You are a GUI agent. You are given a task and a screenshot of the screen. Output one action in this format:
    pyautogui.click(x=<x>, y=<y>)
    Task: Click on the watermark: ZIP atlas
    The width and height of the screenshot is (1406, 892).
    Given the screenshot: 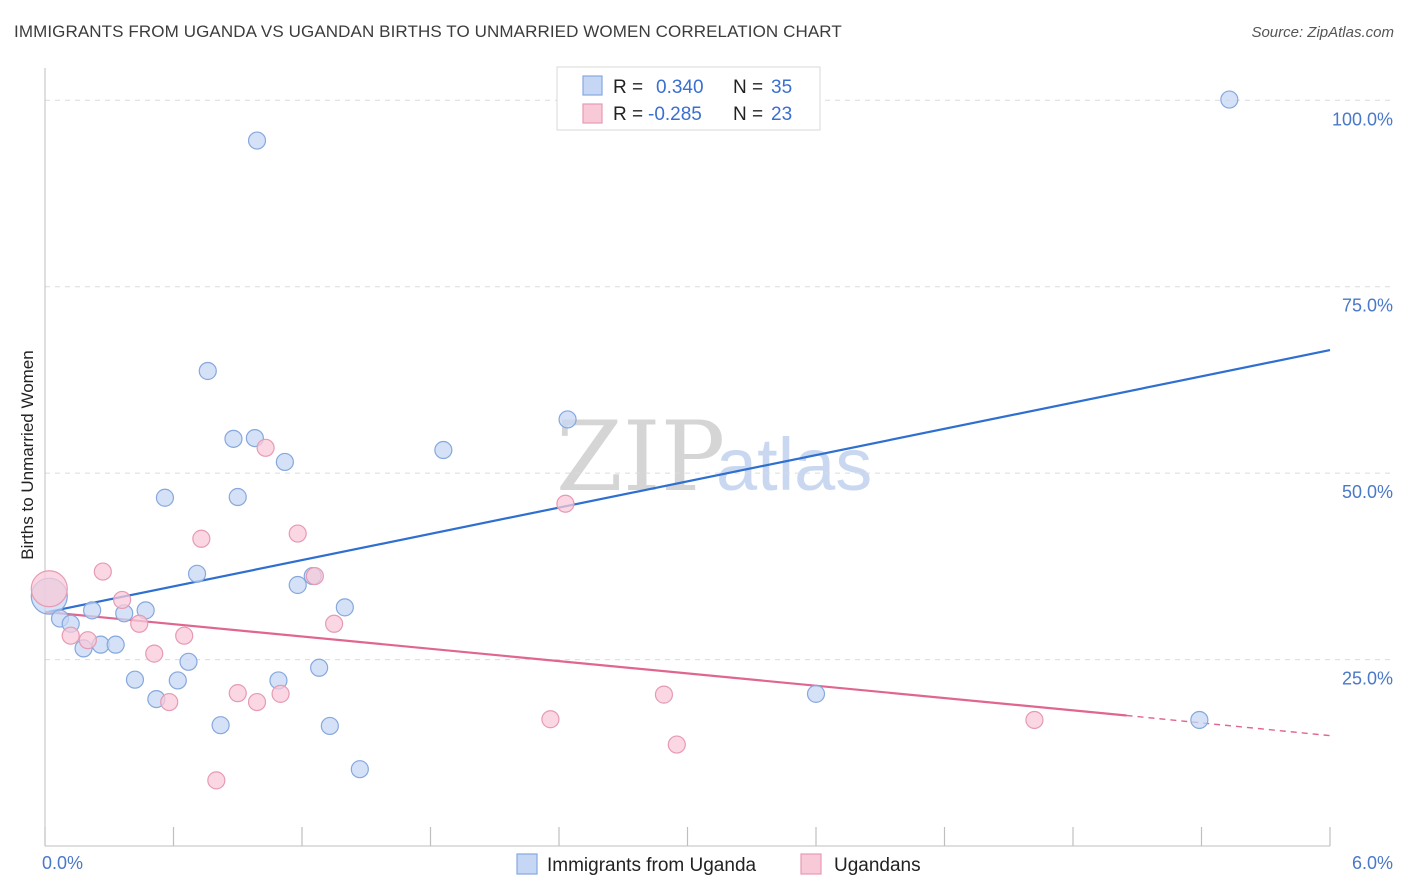 What is the action you would take?
    pyautogui.click(x=714, y=457)
    